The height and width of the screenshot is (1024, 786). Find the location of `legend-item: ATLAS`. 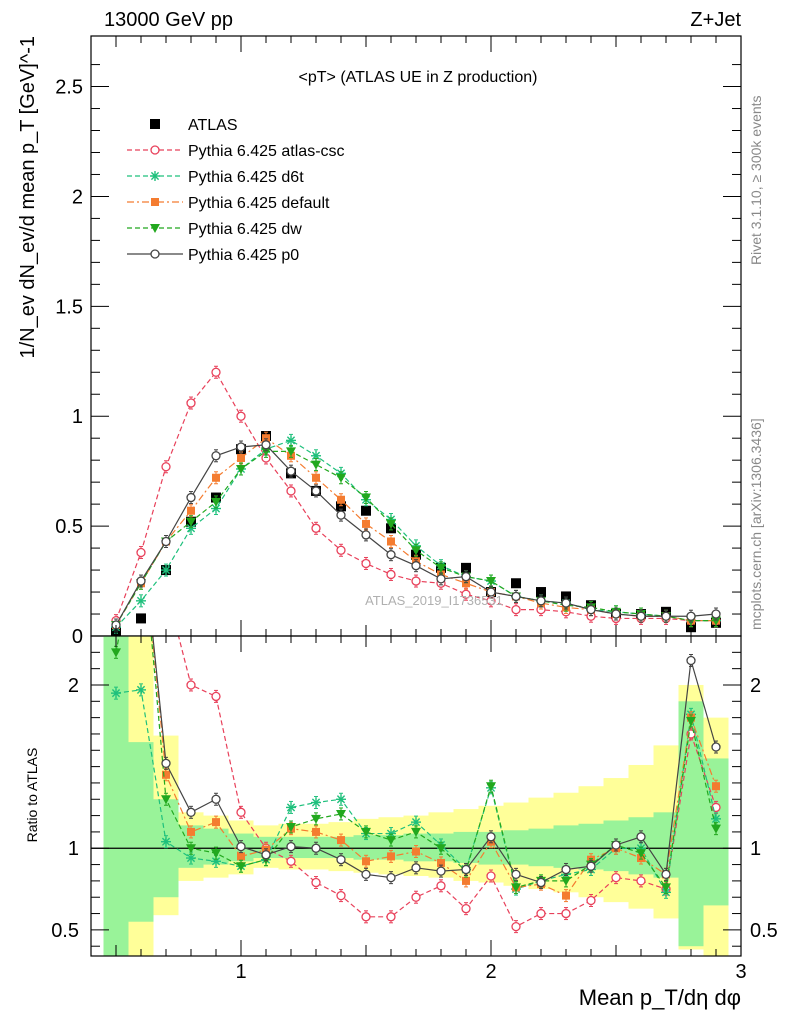

legend-item: ATLAS is located at coordinates (194, 125).